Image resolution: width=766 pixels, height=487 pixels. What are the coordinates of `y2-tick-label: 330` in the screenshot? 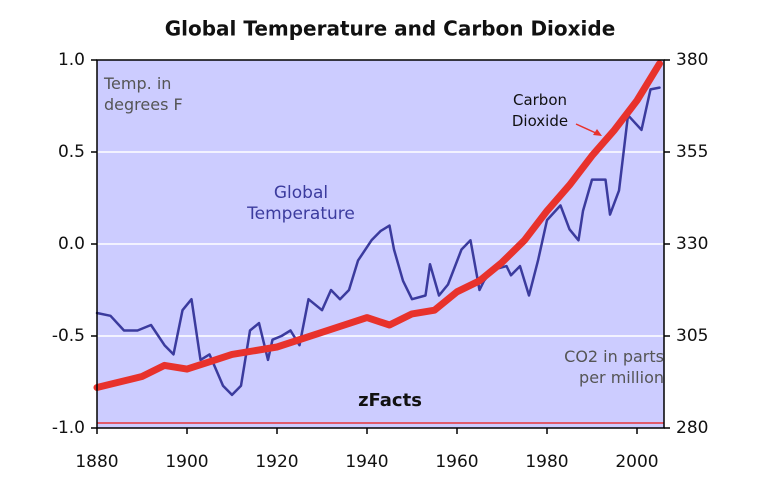 It's located at (692, 244).